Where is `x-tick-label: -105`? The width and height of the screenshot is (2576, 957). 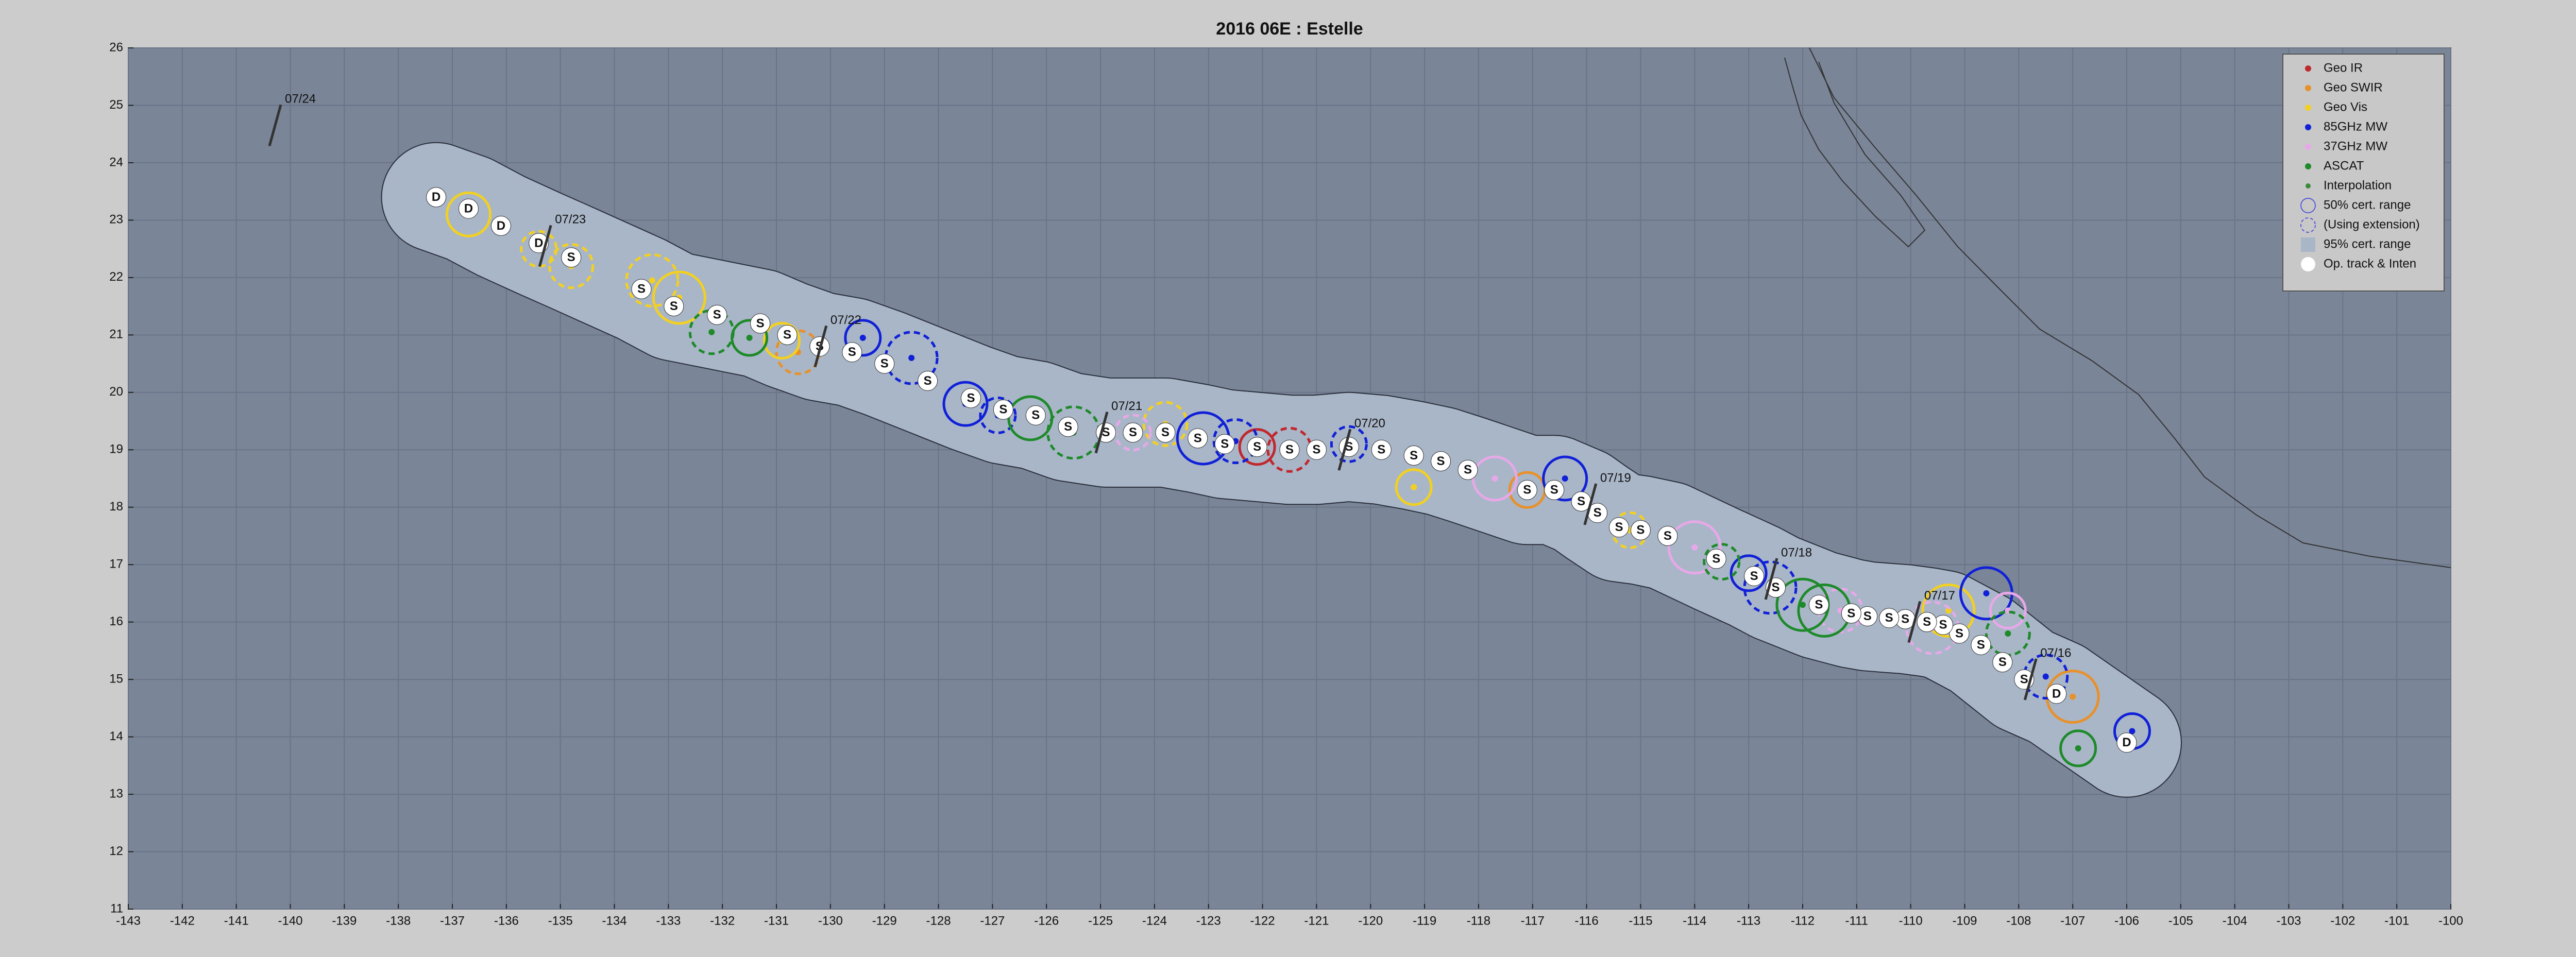 x-tick-label: -105 is located at coordinates (2180, 921).